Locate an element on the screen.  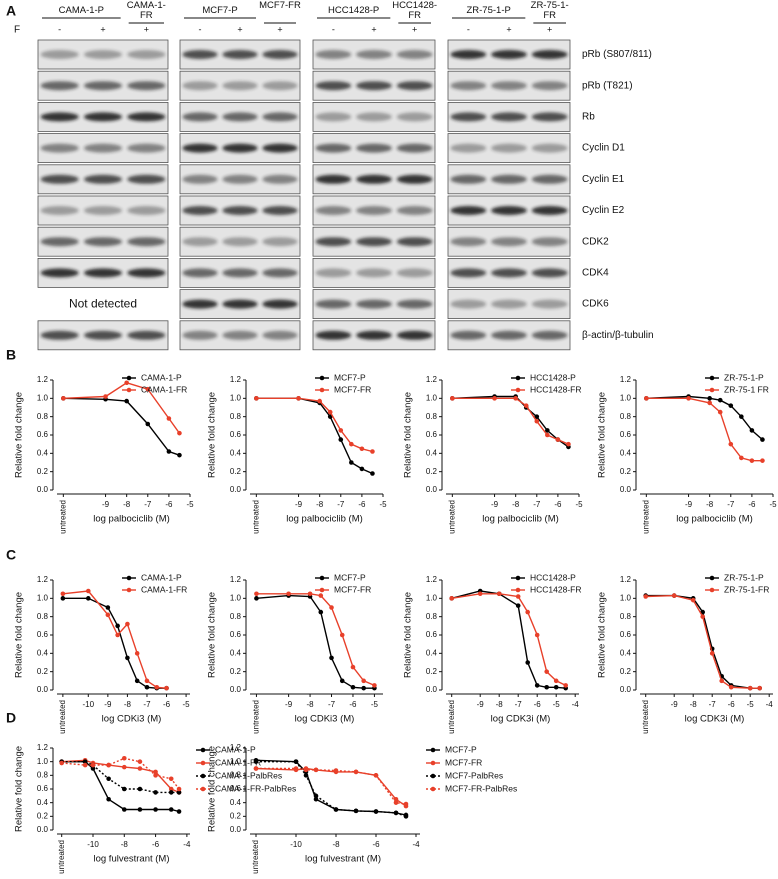
legend-label: ZR-75-1-P is located at coordinates (744, 377).